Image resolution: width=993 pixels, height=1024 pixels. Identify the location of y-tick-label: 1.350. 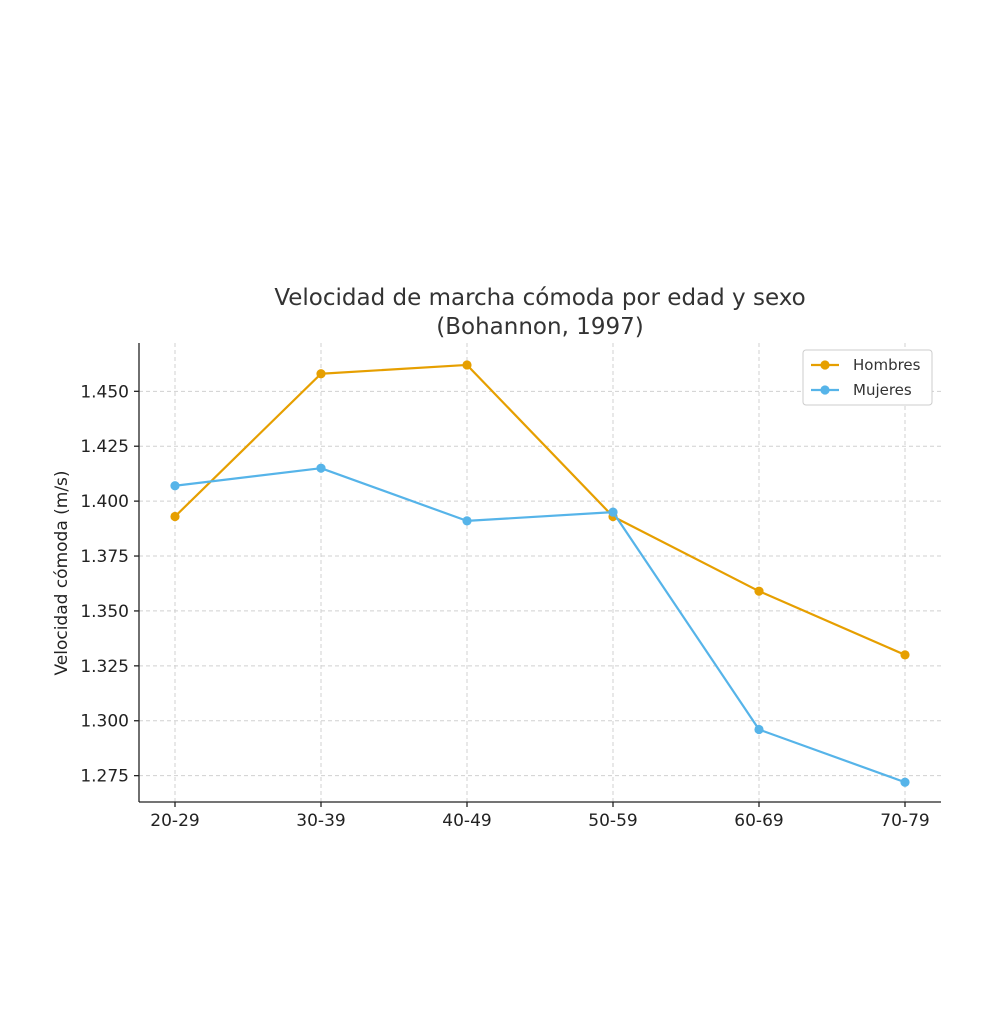
(104, 612).